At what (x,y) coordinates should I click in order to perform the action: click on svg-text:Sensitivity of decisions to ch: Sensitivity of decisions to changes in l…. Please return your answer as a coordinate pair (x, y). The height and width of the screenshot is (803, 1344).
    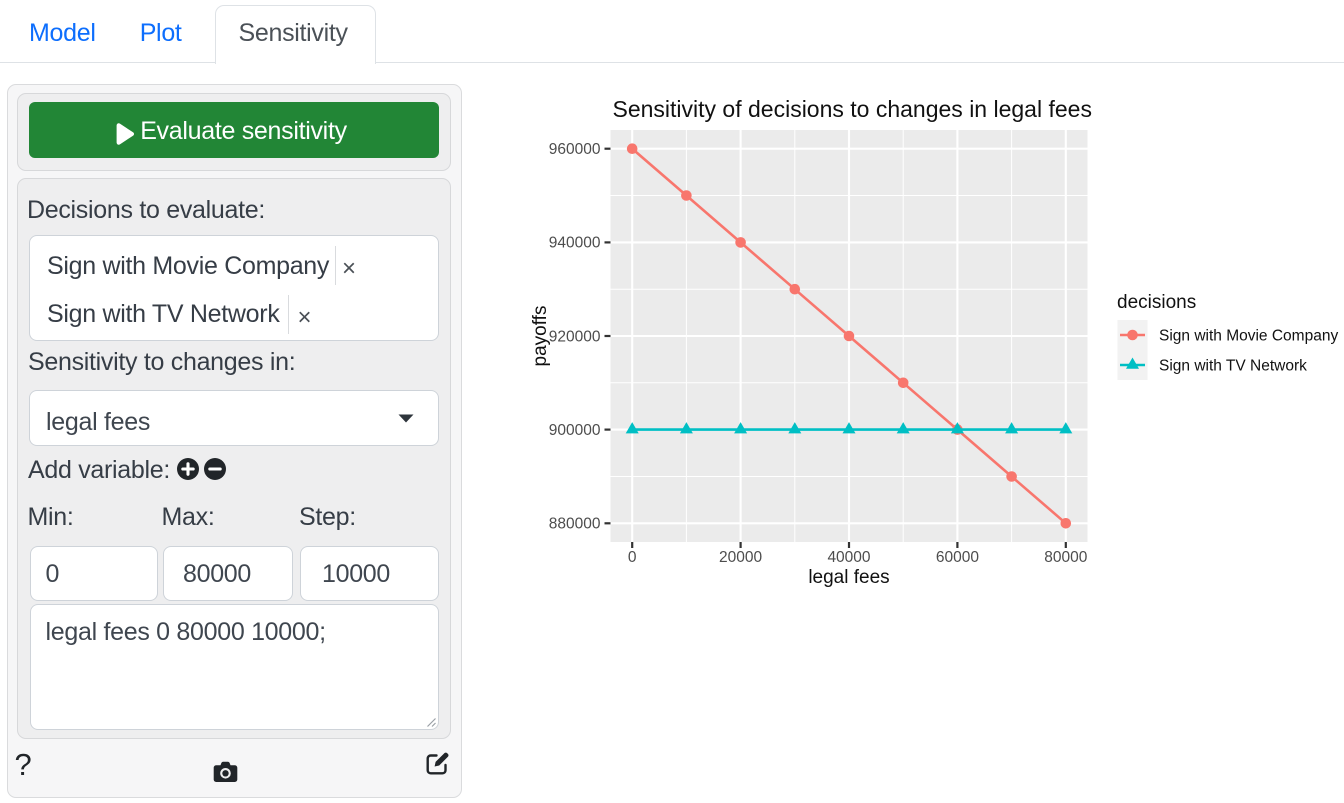
    Looking at the image, I should click on (852, 109).